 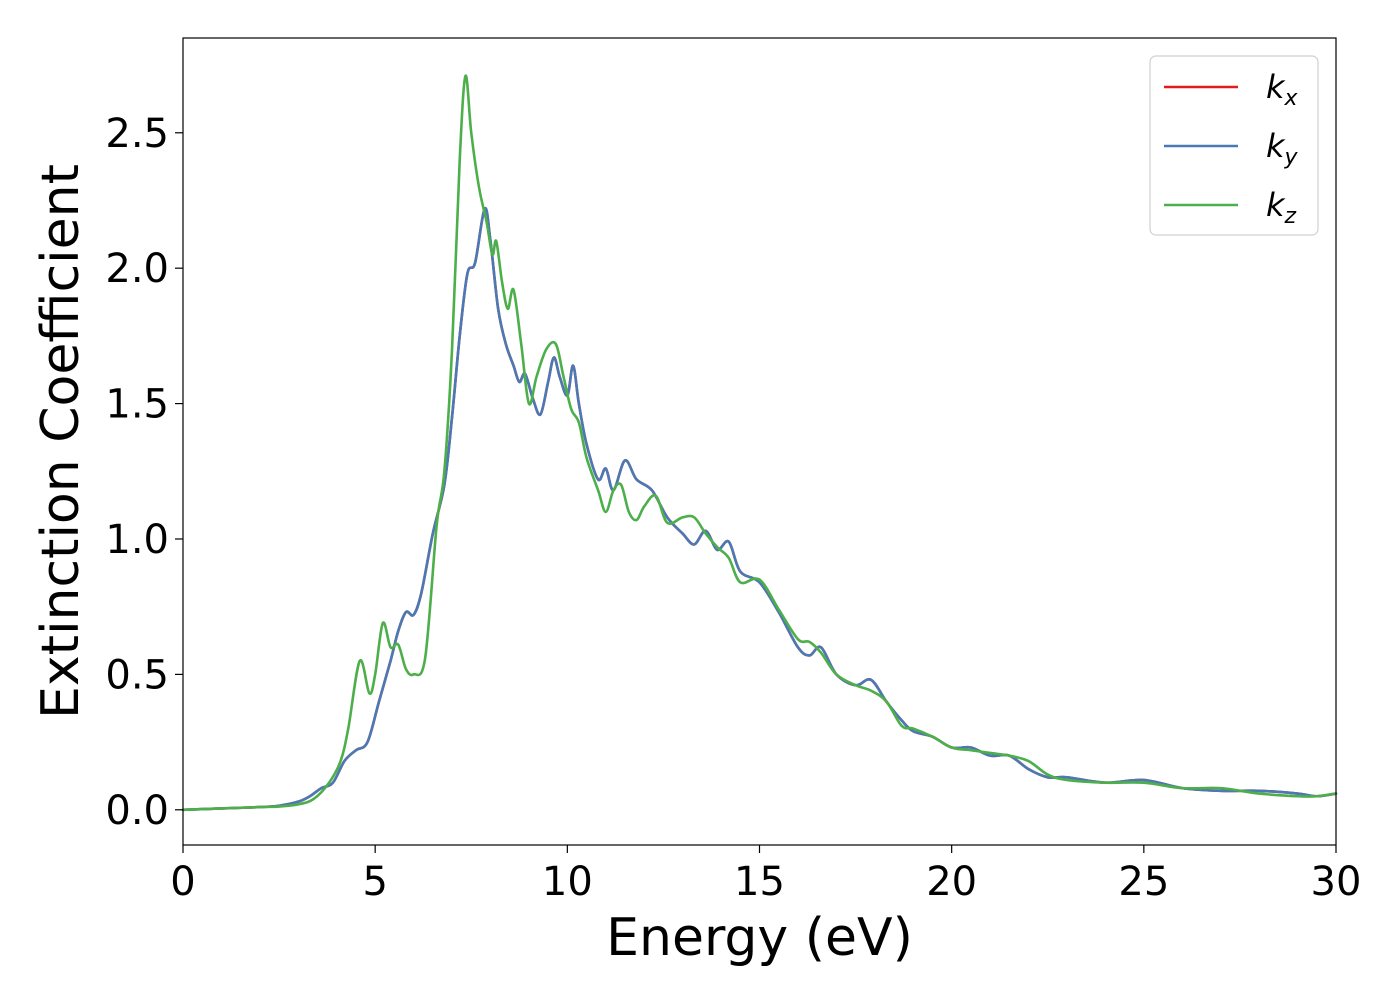 I want to click on y-tick-label: 1.5, so click(x=137, y=405).